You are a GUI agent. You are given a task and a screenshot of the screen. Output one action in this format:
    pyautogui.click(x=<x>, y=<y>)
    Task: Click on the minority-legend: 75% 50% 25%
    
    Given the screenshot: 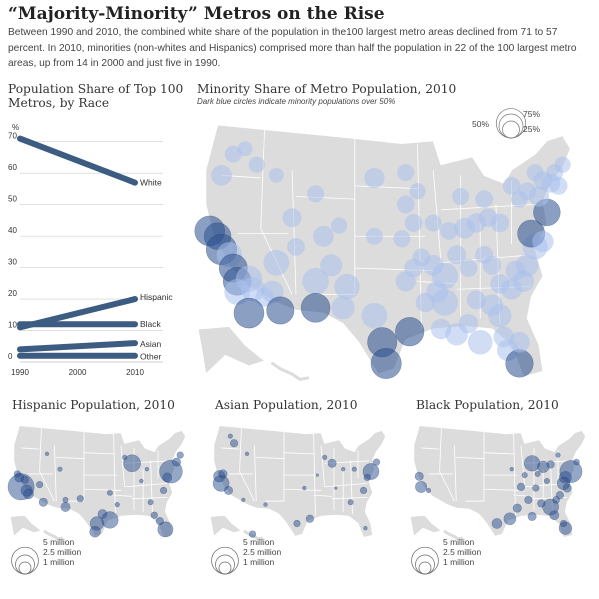 What is the action you would take?
    pyautogui.click(x=506, y=123)
    